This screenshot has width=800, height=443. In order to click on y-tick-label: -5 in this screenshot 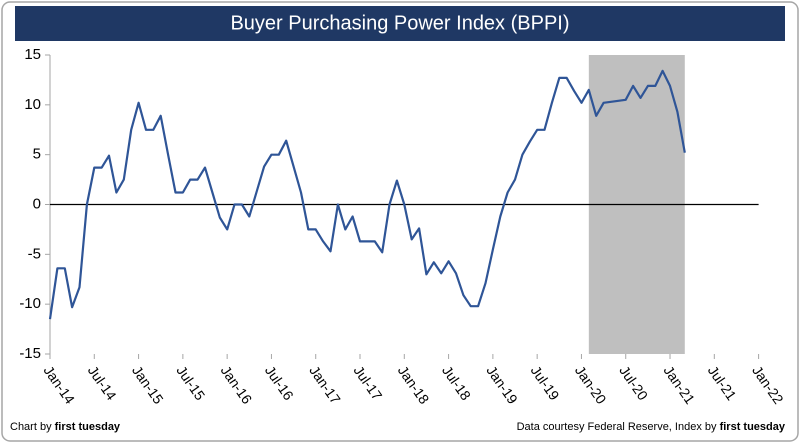, I will do `click(34, 253)`.